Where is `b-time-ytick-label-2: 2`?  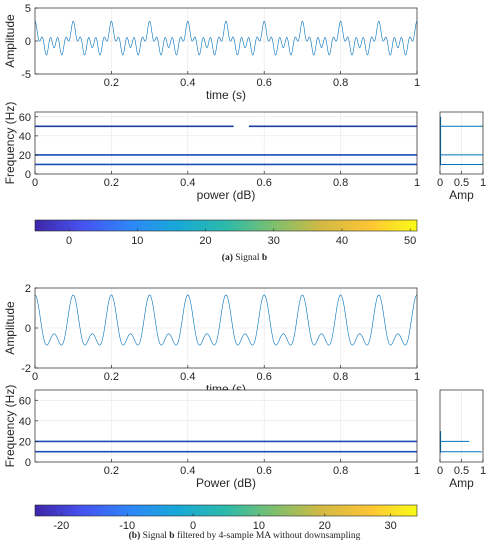 b-time-ytick-label-2: 2 is located at coordinates (28, 289).